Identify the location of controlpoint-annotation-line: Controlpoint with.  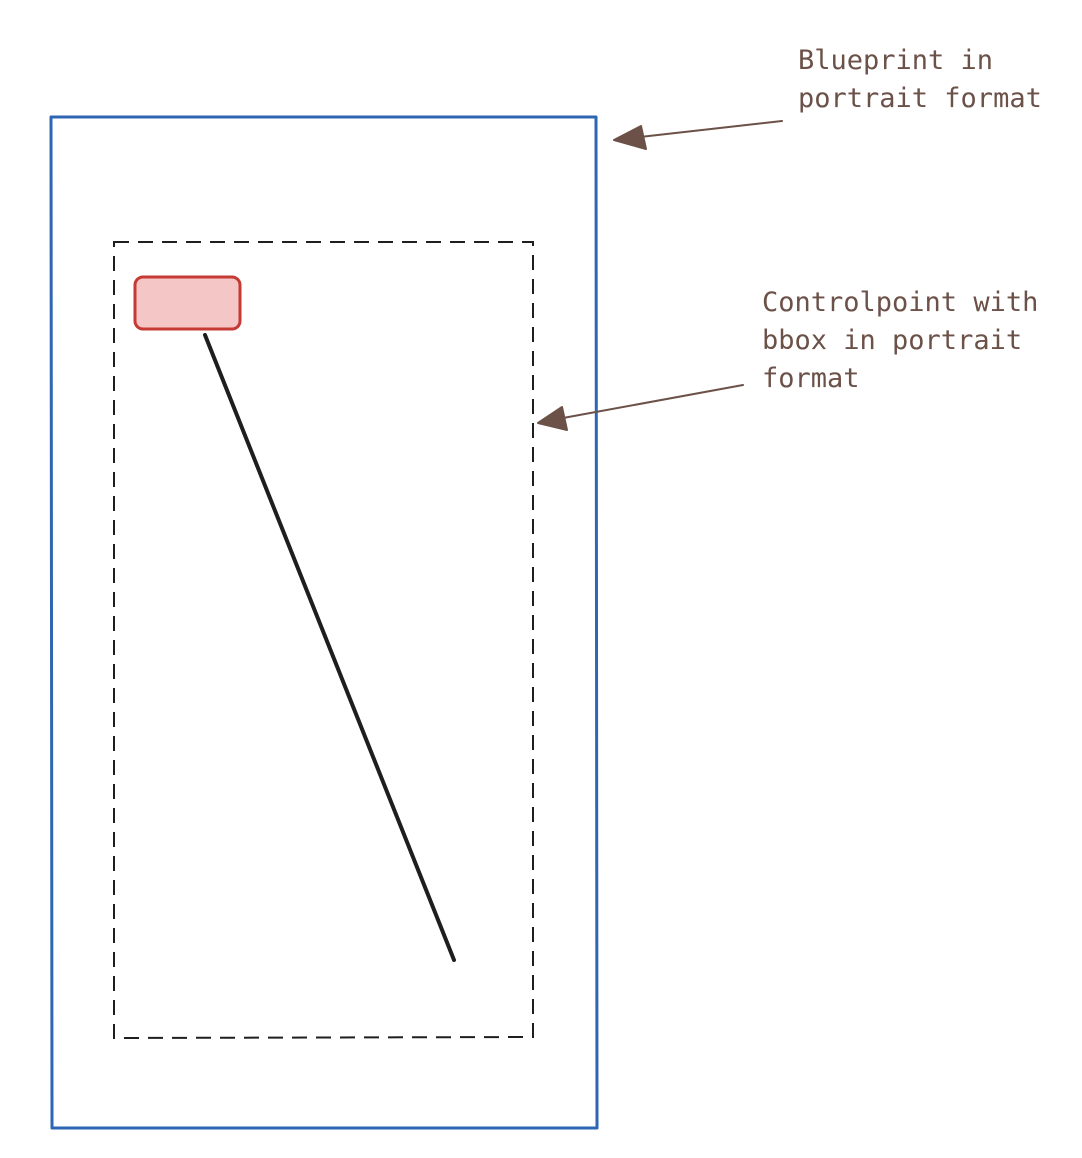
(900, 302).